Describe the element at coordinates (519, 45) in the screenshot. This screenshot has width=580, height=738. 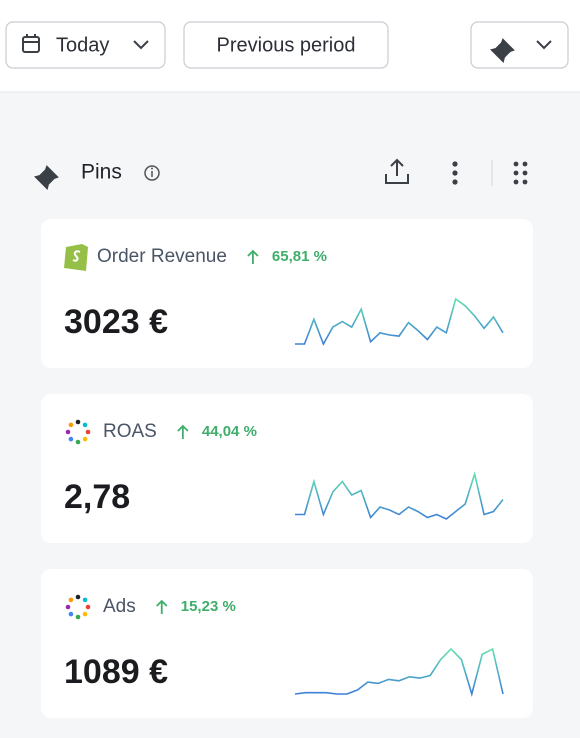
I see `pin-menu-button` at that location.